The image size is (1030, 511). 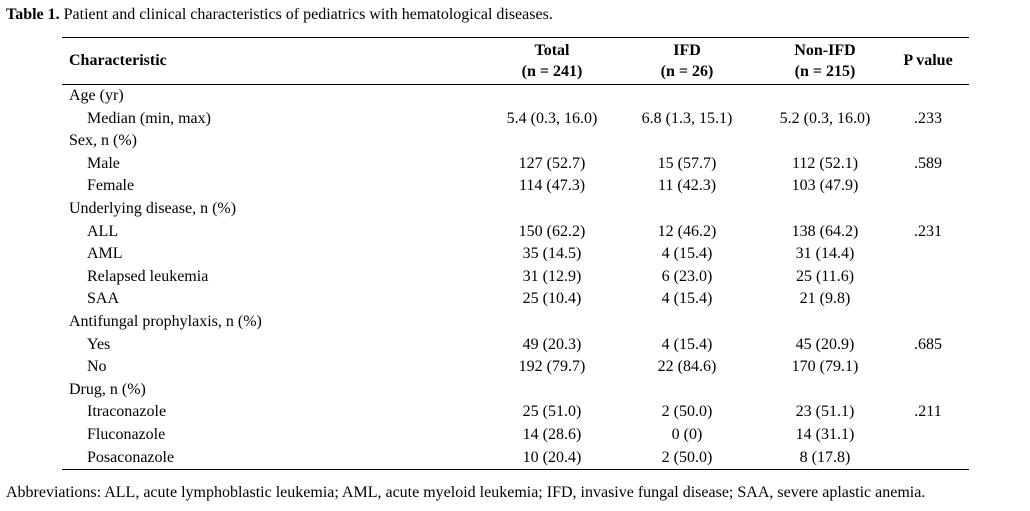 What do you see at coordinates (33, 14) in the screenshot?
I see `table-caption-label: Table 1.` at bounding box center [33, 14].